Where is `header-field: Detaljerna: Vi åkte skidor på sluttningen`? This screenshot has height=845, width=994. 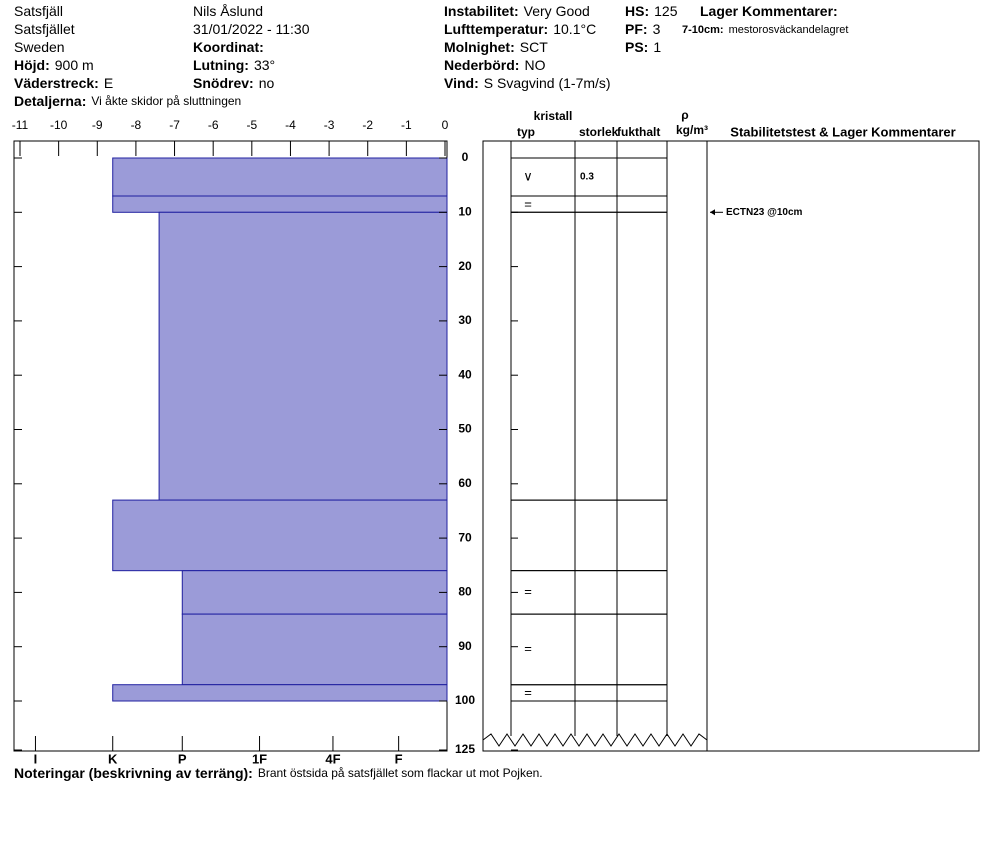
header-field: Detaljerna: Vi åkte skidor på sluttningen is located at coordinates (127, 101).